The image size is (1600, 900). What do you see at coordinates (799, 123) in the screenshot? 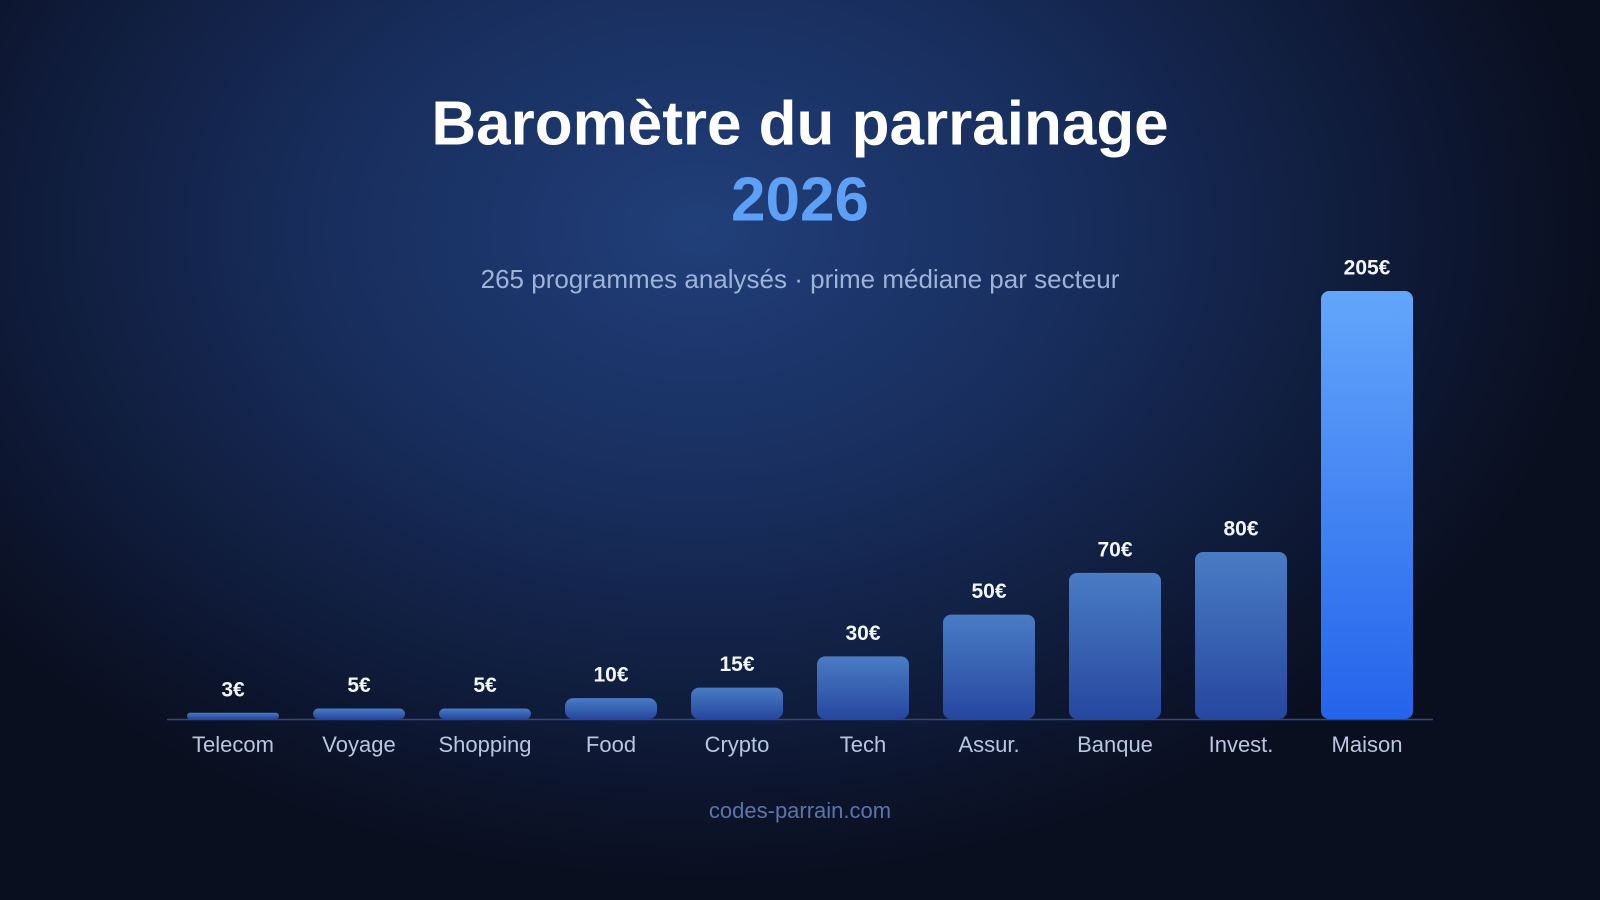
I see `chart-title: Baromètre du parrainage` at bounding box center [799, 123].